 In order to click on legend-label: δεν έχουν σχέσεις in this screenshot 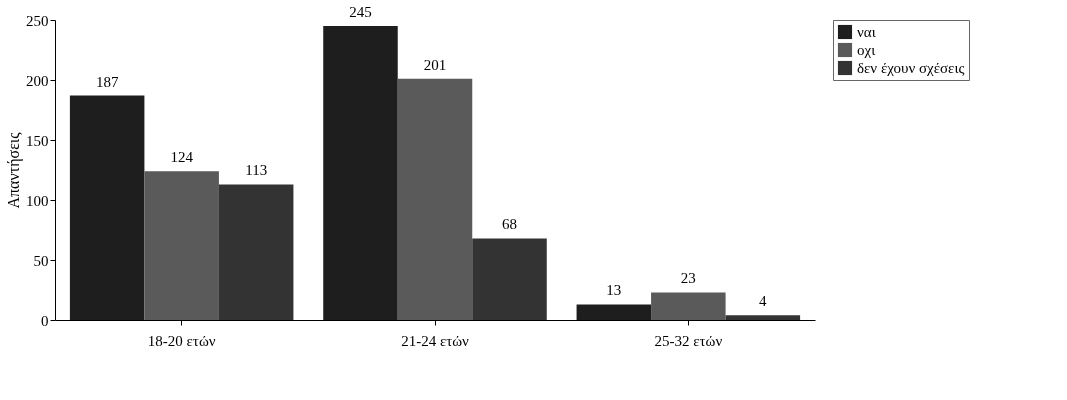, I will do `click(911, 68)`.